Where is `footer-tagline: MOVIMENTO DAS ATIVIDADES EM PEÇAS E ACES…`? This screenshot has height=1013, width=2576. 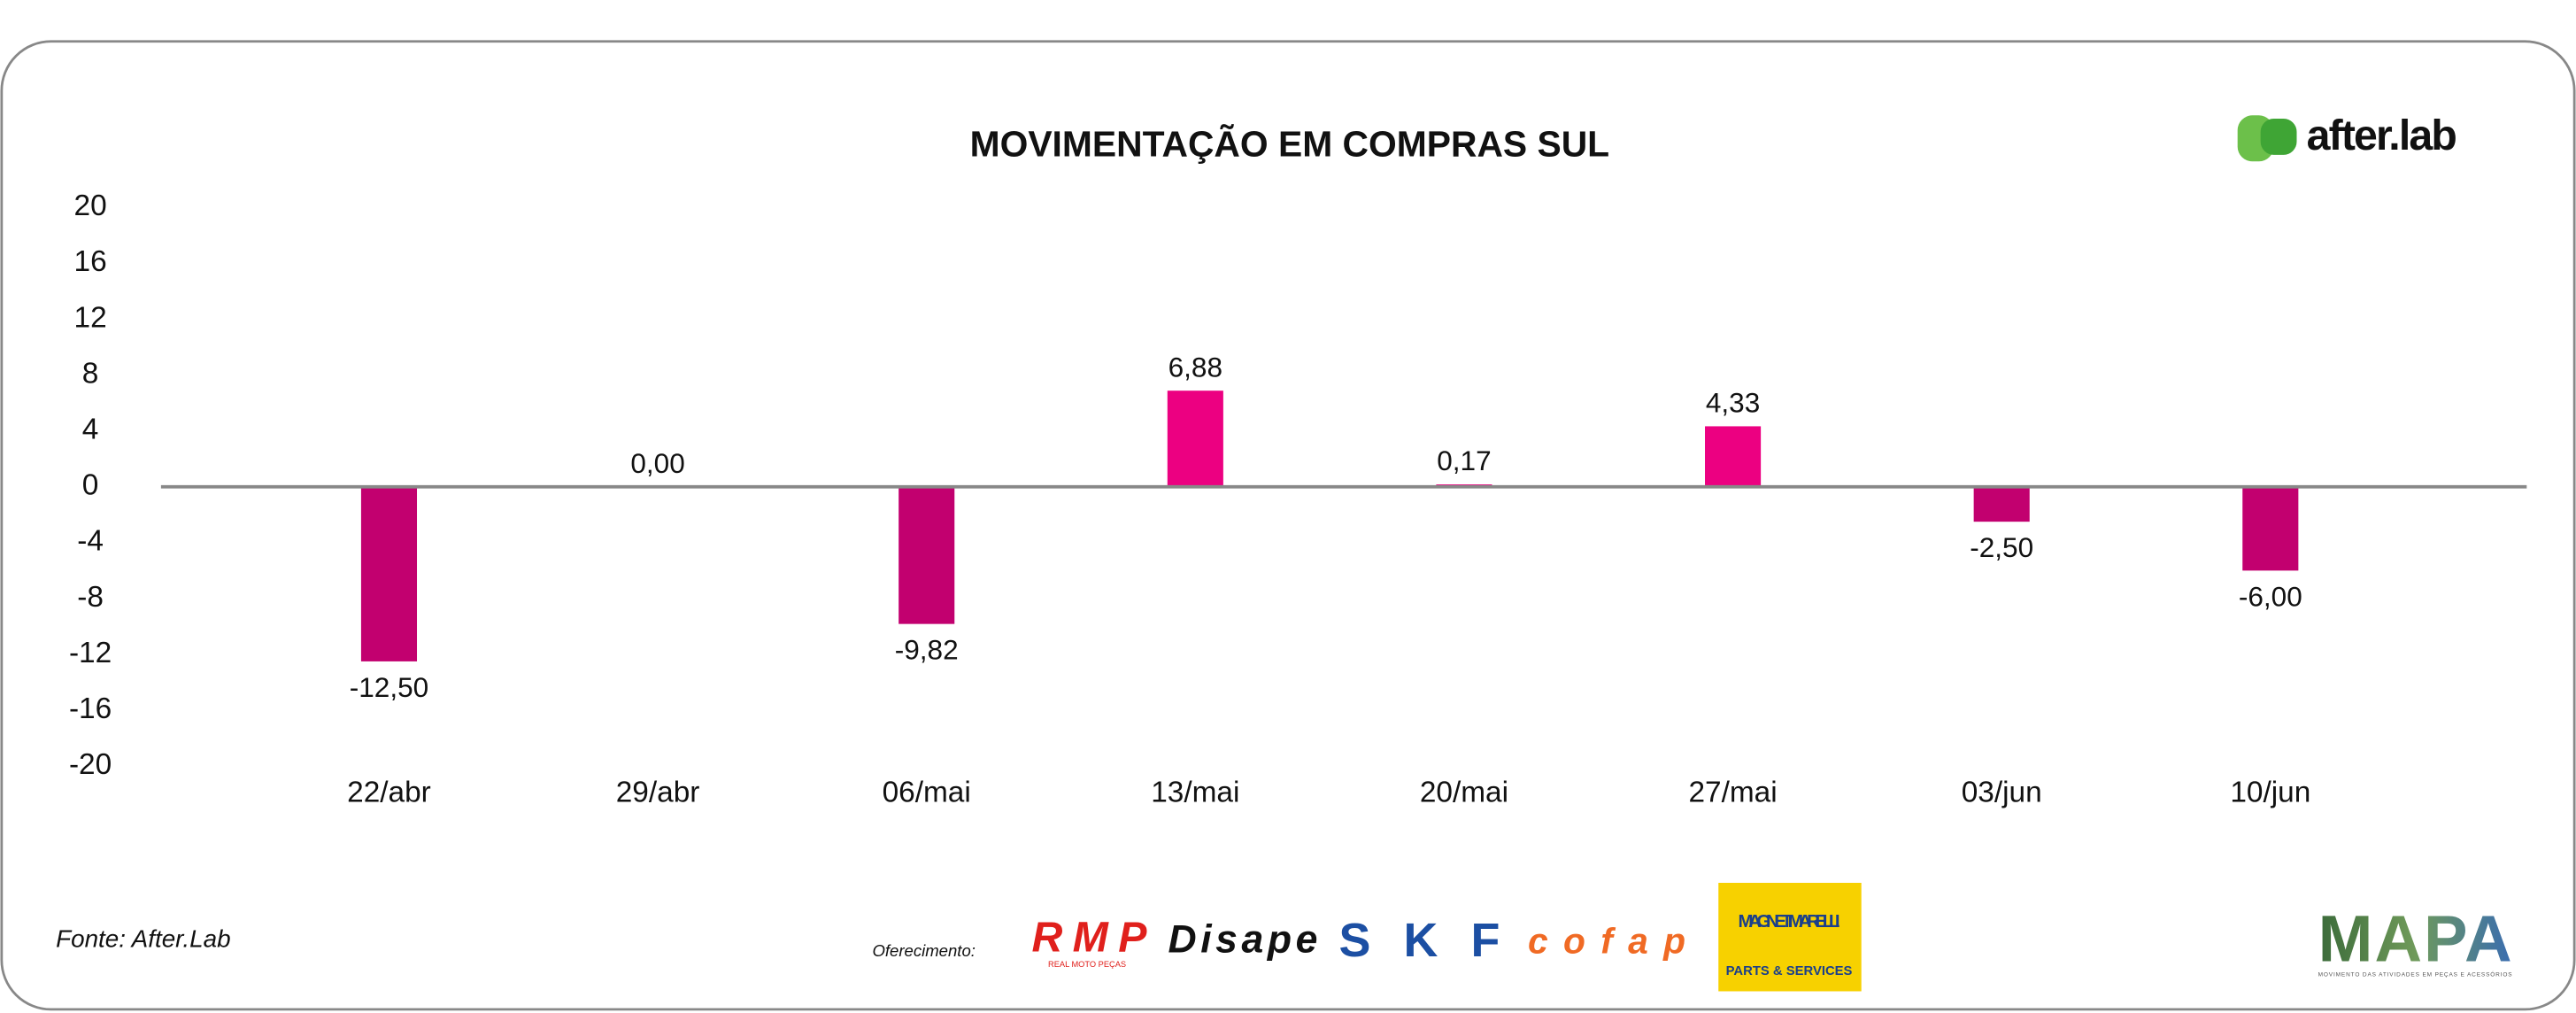 footer-tagline: MOVIMENTO DAS ATIVIDADES EM PEÇAS E ACES… is located at coordinates (2415, 974).